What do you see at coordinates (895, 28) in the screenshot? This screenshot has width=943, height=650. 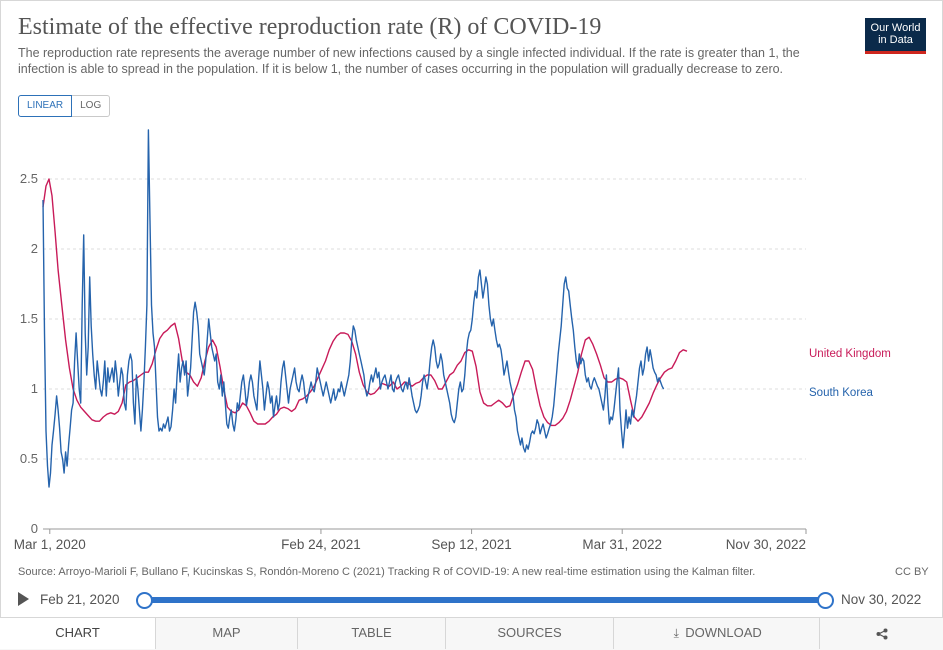 I see `logo-line-1: Our World` at bounding box center [895, 28].